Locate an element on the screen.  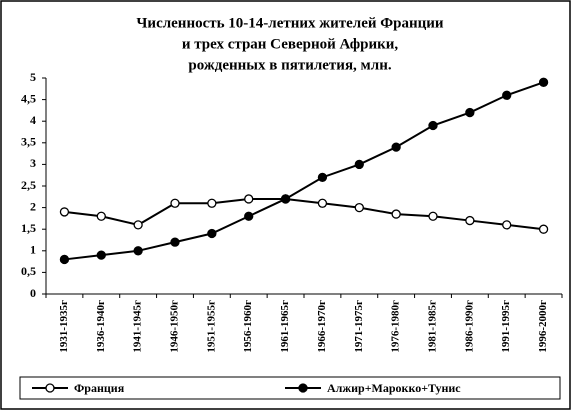
x-tick-label: 1971-1975г is located at coordinates (359, 326).